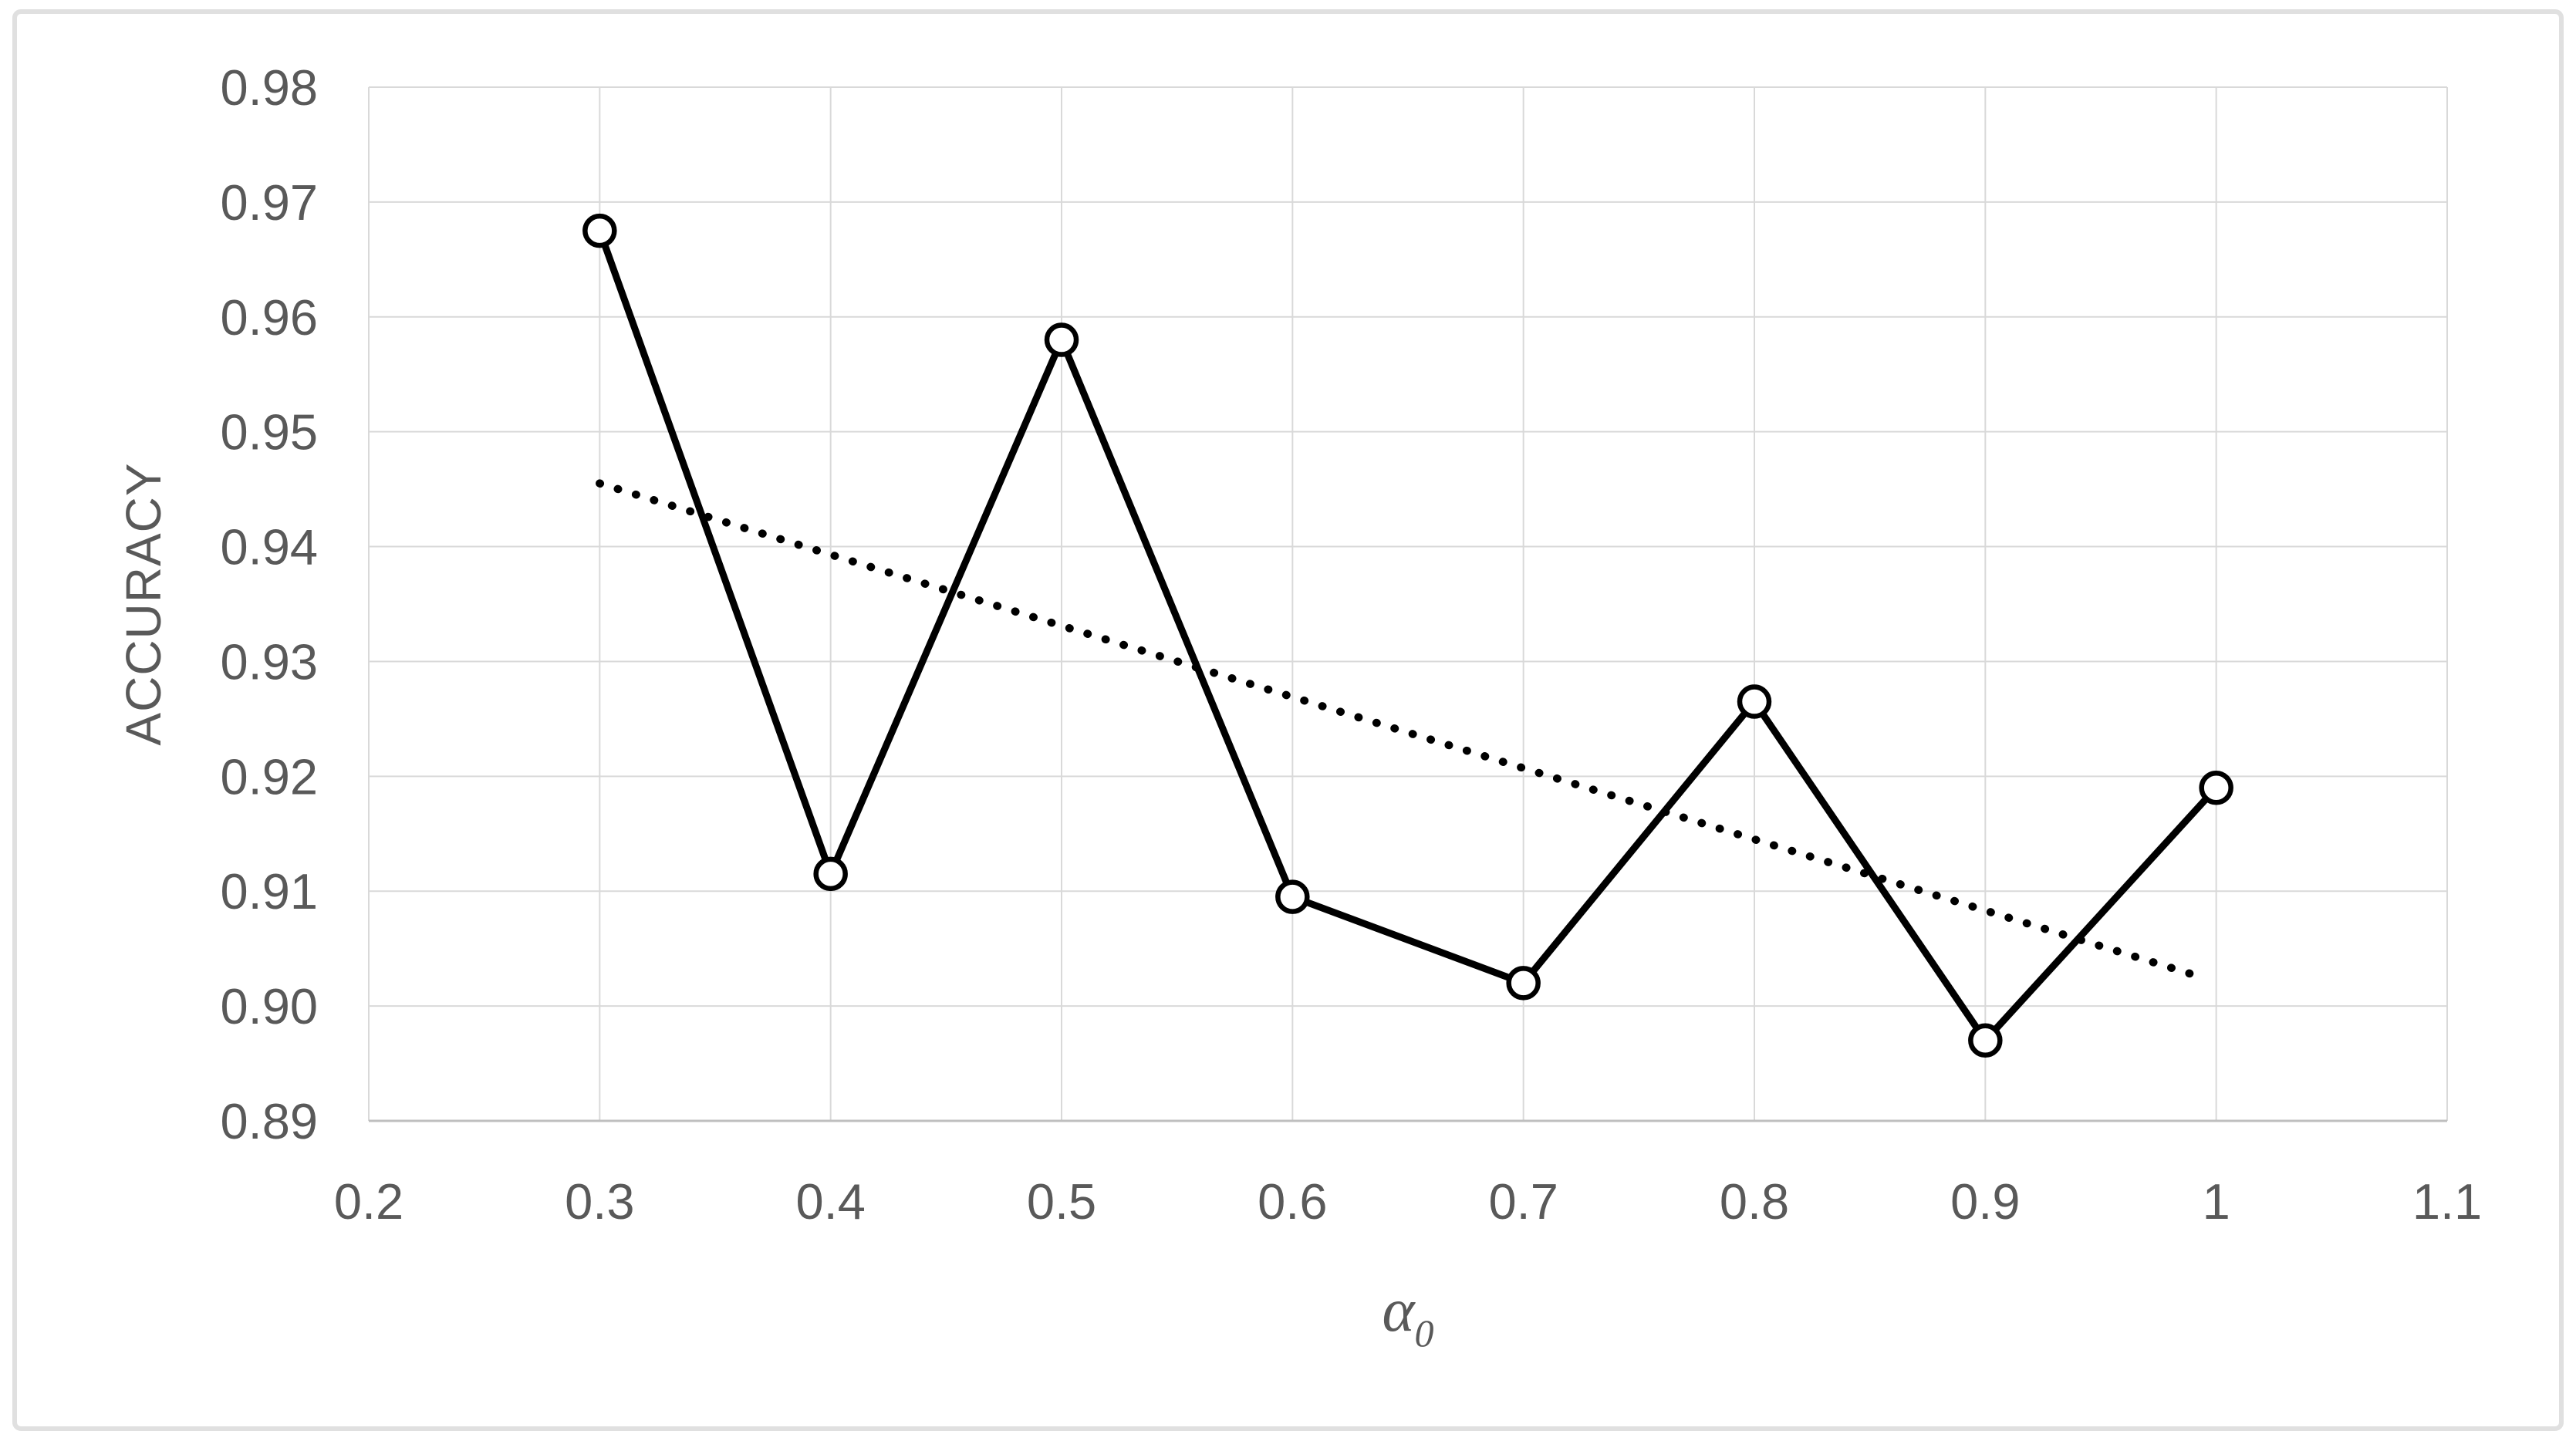 This screenshot has height=1441, width=2576. What do you see at coordinates (830, 1201) in the screenshot?
I see `x-tick-label-0.4: 0.4` at bounding box center [830, 1201].